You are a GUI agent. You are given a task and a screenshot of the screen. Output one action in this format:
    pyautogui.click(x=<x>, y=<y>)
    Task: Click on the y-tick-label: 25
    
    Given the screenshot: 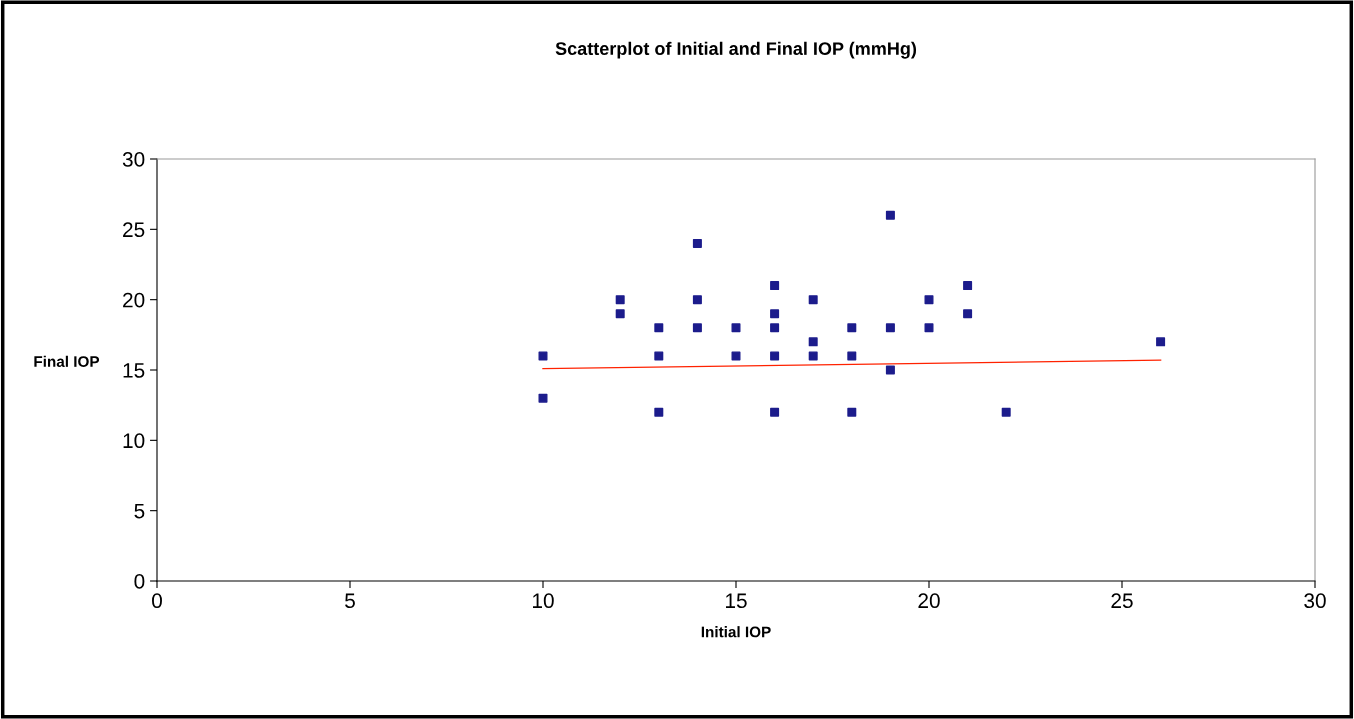 What is the action you would take?
    pyautogui.click(x=134, y=230)
    